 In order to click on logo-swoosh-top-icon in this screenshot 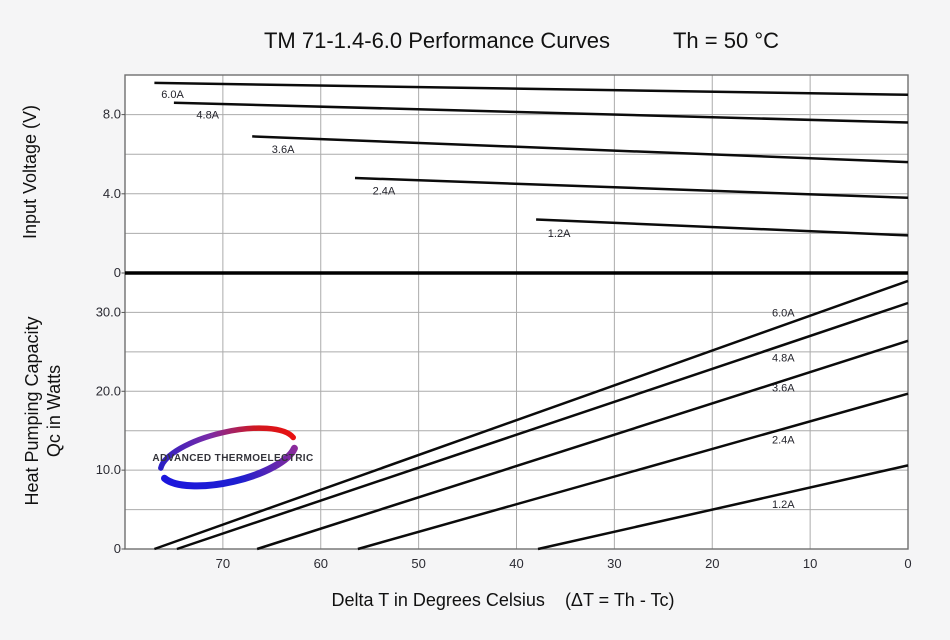, I will do `click(227, 448)`.